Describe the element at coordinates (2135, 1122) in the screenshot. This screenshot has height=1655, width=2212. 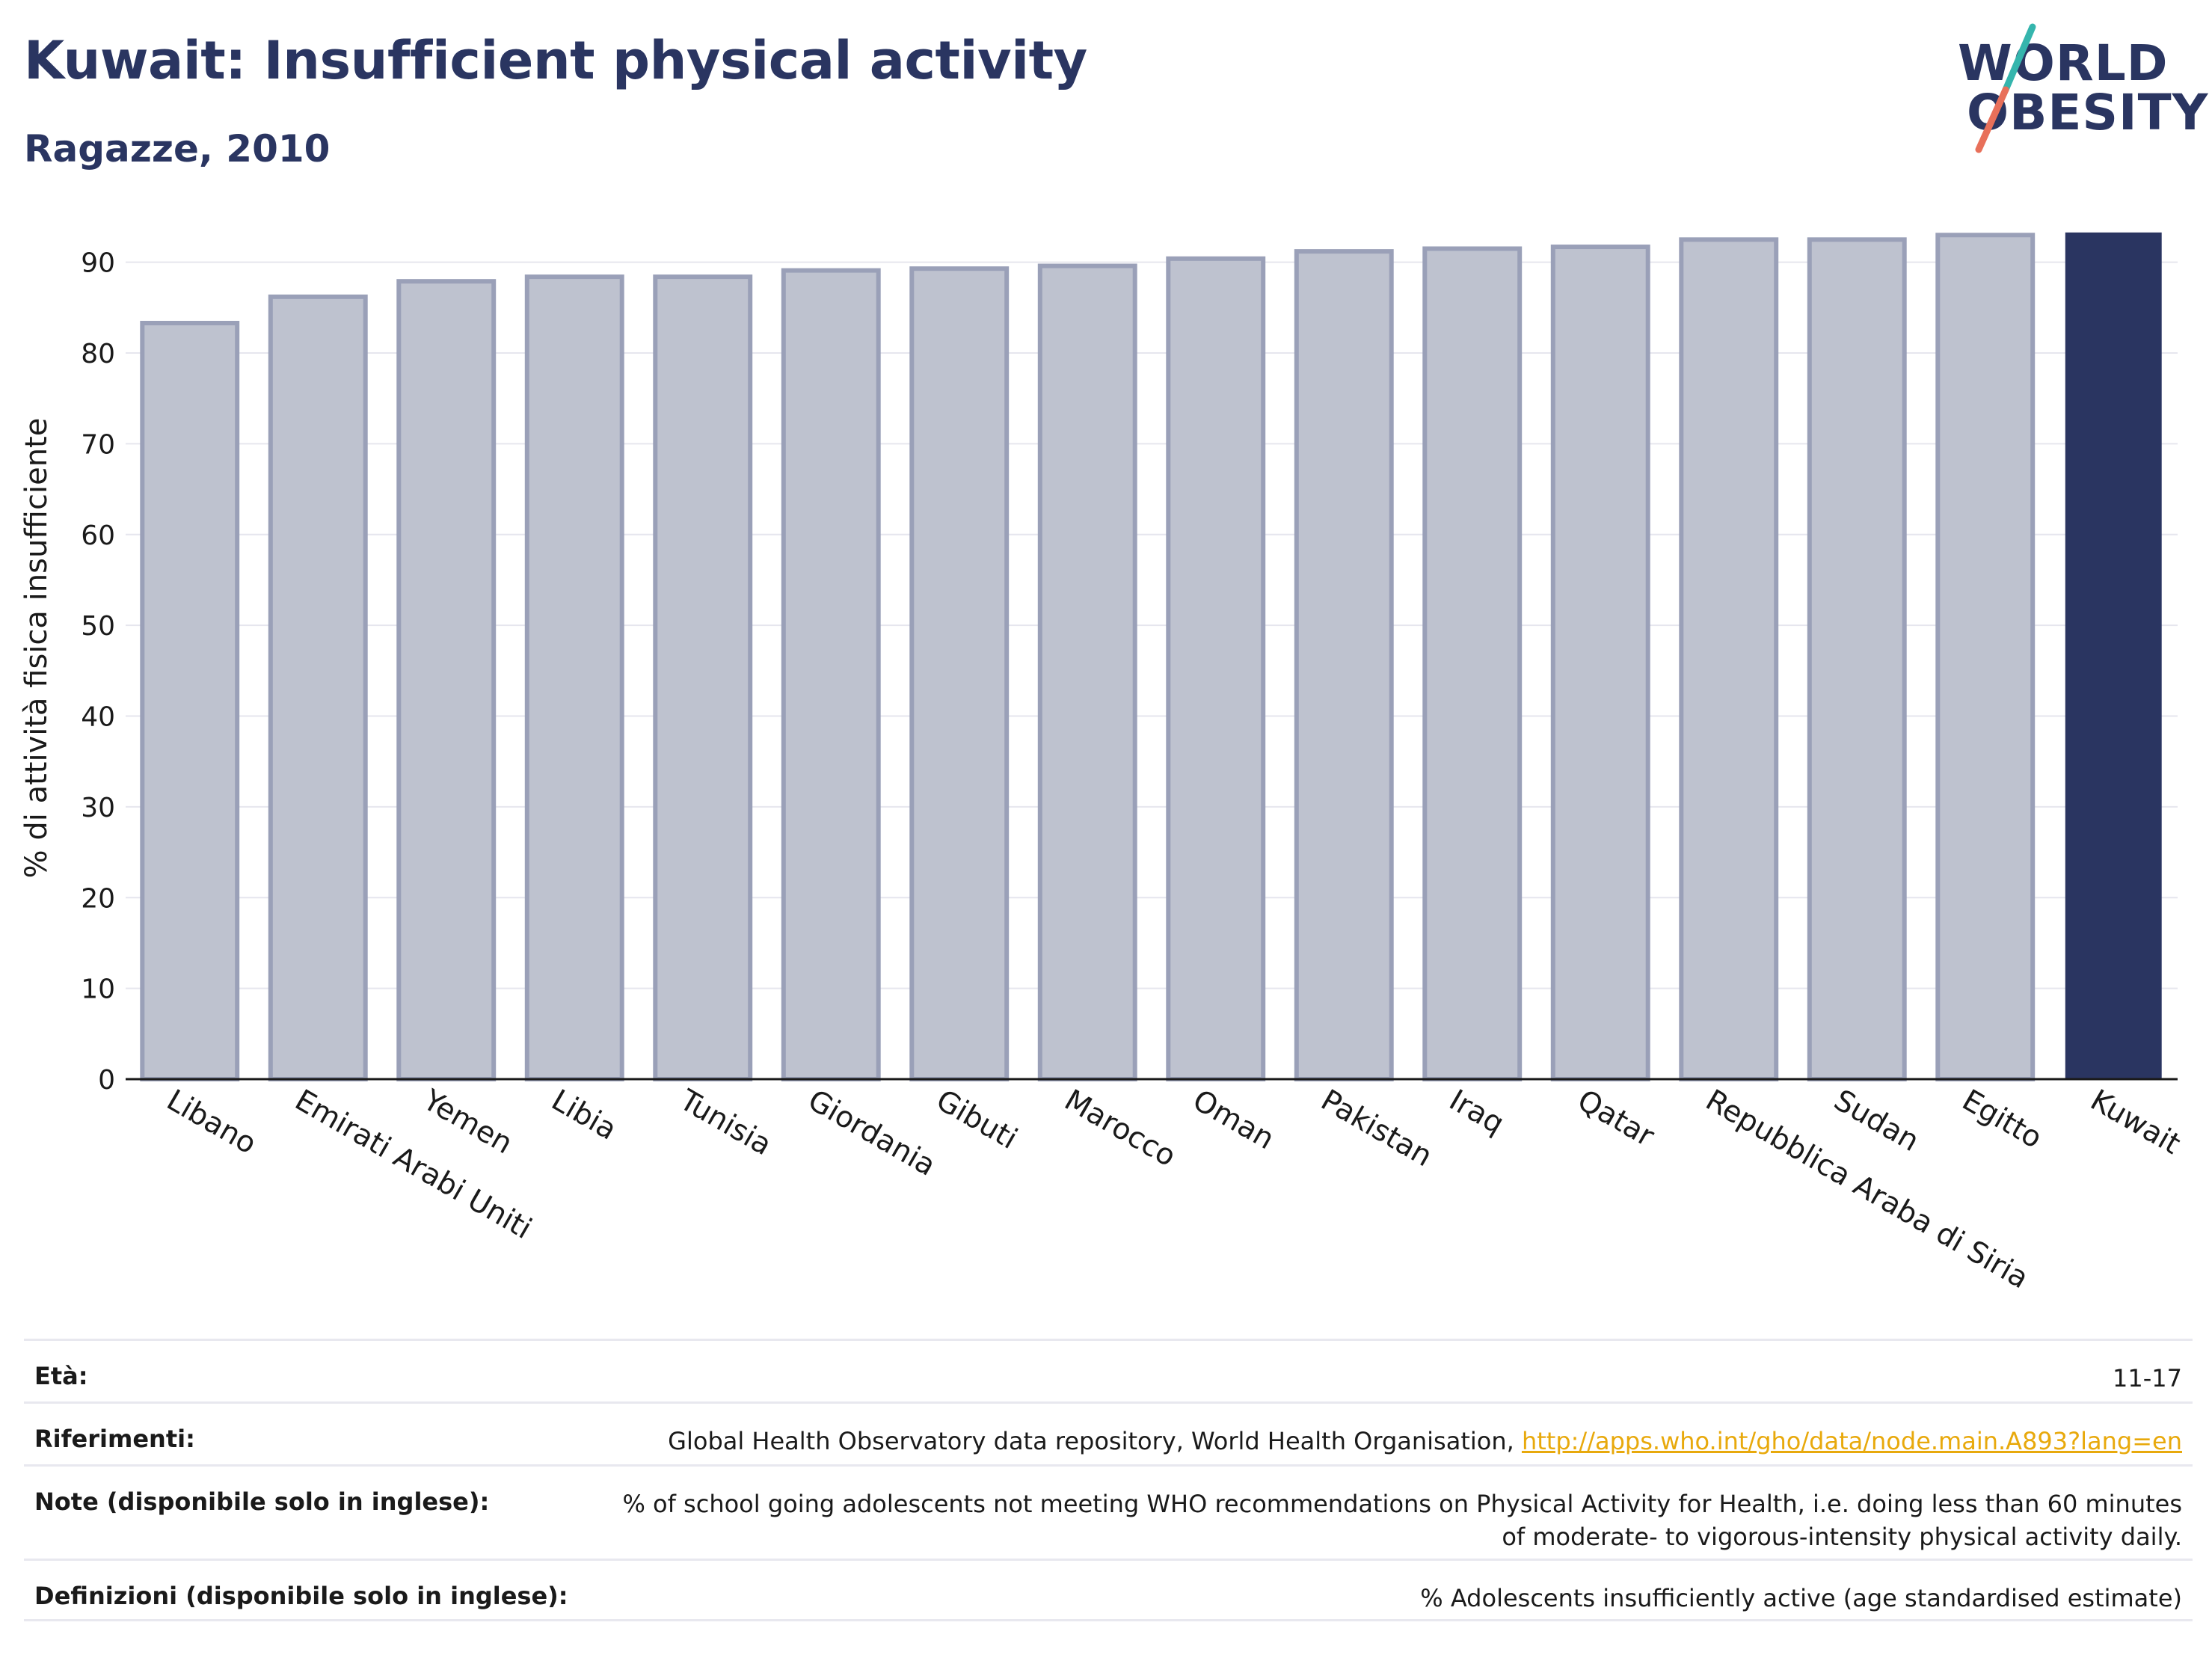
I see `x-tick-label: Kuwait` at that location.